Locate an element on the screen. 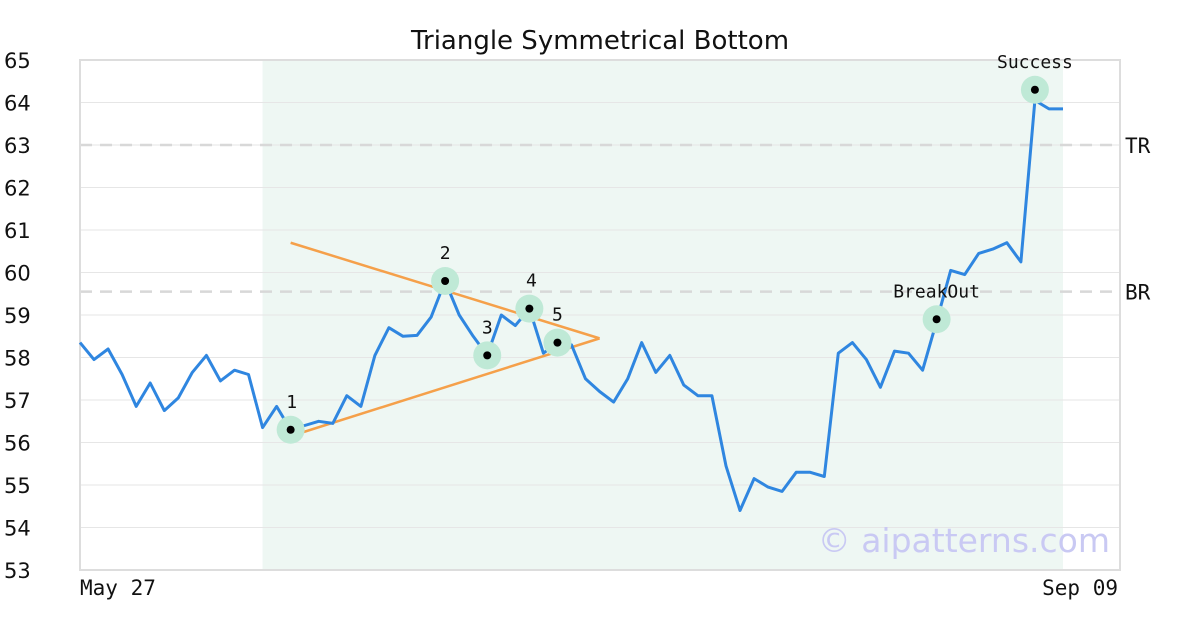  point-label: BreakOut is located at coordinates (936, 291).